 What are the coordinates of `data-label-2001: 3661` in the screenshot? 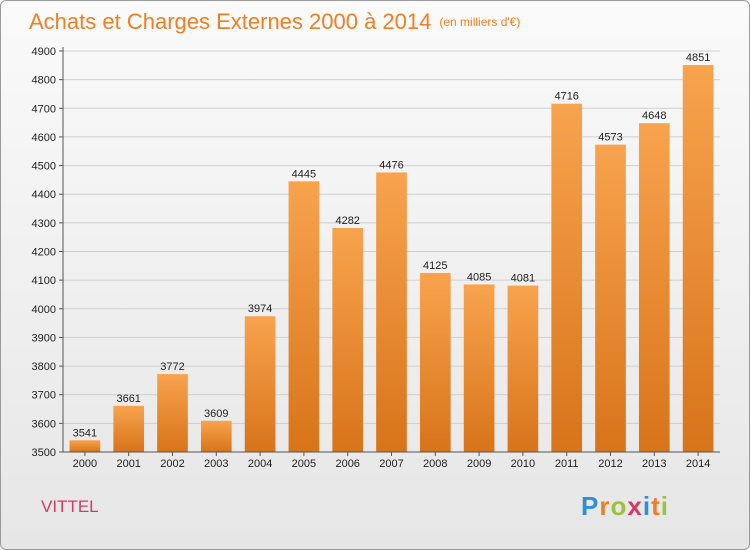 It's located at (128, 399).